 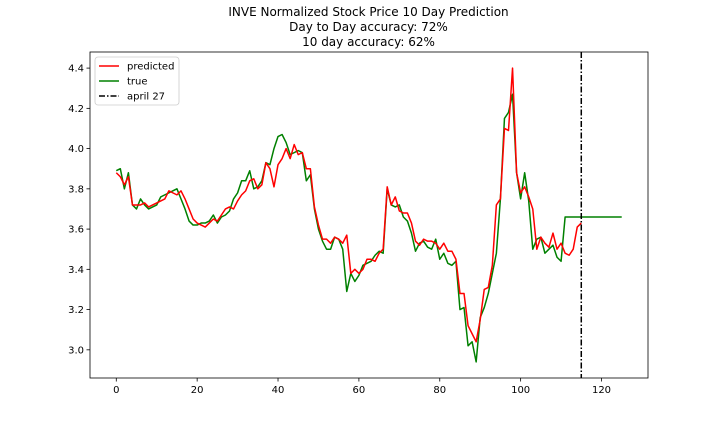 I want to click on chart-title-line-2: Day to Day accuracy: 72%, so click(x=368, y=27).